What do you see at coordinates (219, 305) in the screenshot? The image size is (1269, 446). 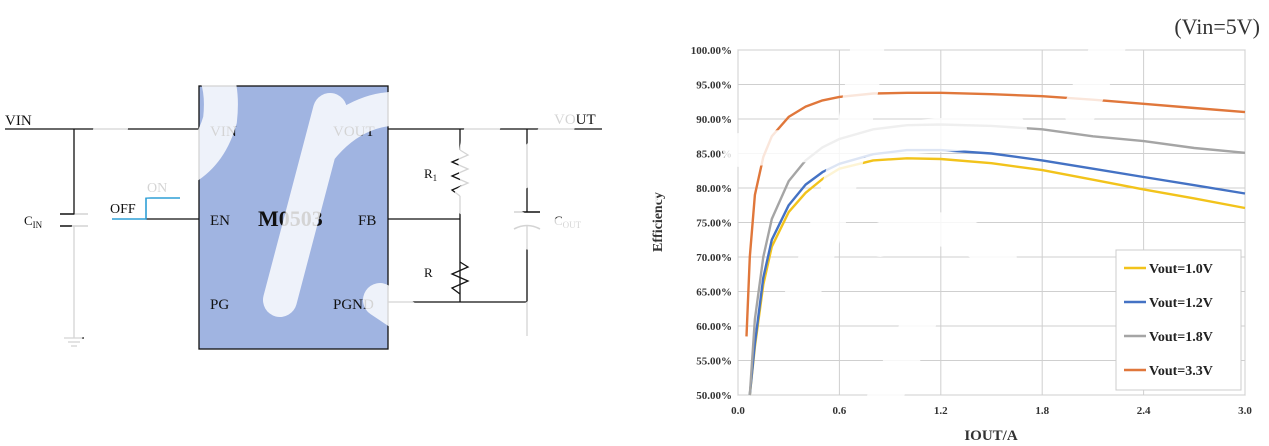 I see `pin-pg-label: PG` at bounding box center [219, 305].